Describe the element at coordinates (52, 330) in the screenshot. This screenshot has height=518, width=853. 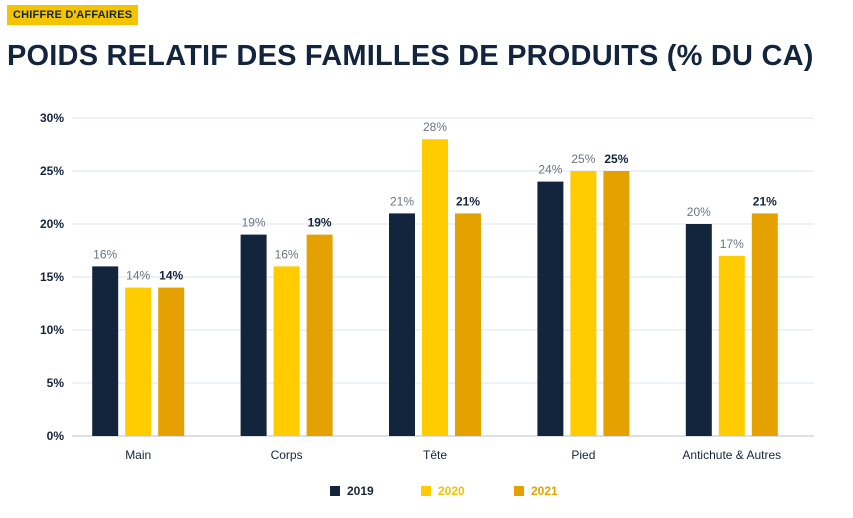
I see `y-tick-label: 10%` at that location.